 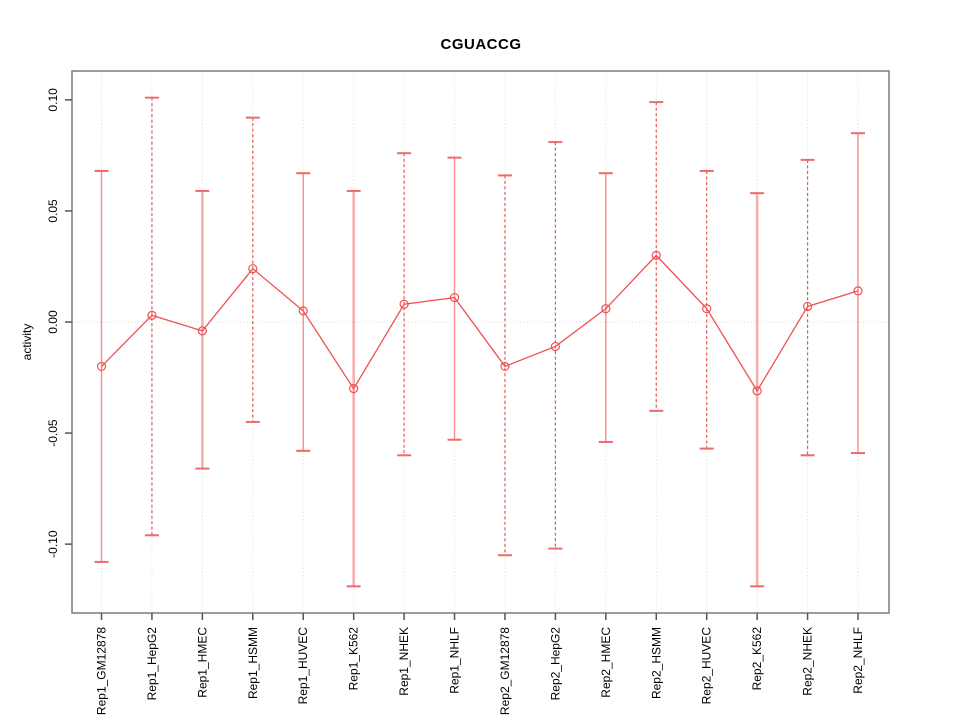 What do you see at coordinates (656, 663) in the screenshot?
I see `x-tick-label: Rep2_HSMM` at bounding box center [656, 663].